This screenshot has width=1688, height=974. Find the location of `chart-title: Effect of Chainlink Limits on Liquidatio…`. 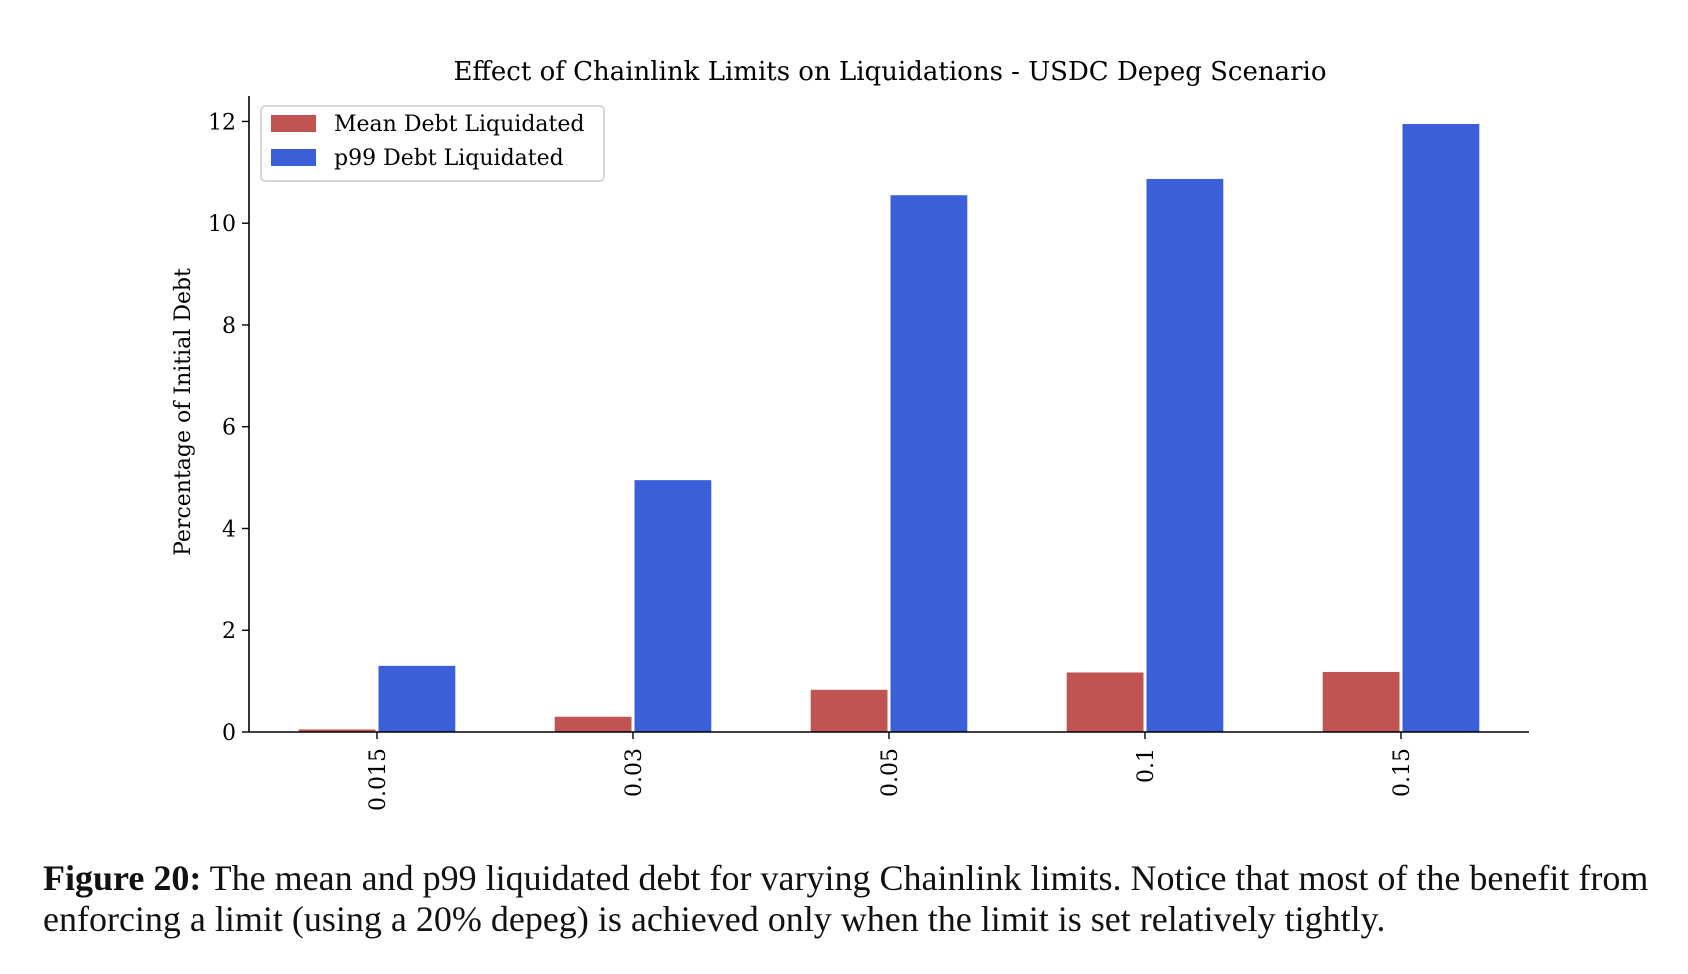

chart-title: Effect of Chainlink Limits on Liquidatio… is located at coordinates (889, 72).